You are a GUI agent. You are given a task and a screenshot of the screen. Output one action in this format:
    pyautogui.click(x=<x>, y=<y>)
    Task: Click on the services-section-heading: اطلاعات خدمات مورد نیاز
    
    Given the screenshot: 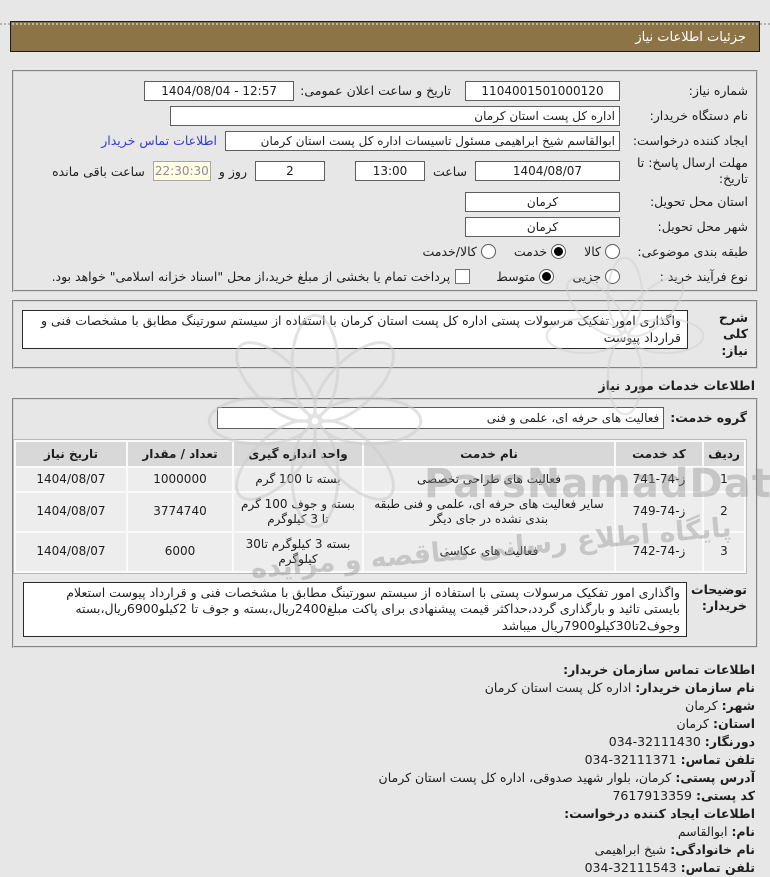 What is the action you would take?
    pyautogui.click(x=677, y=385)
    